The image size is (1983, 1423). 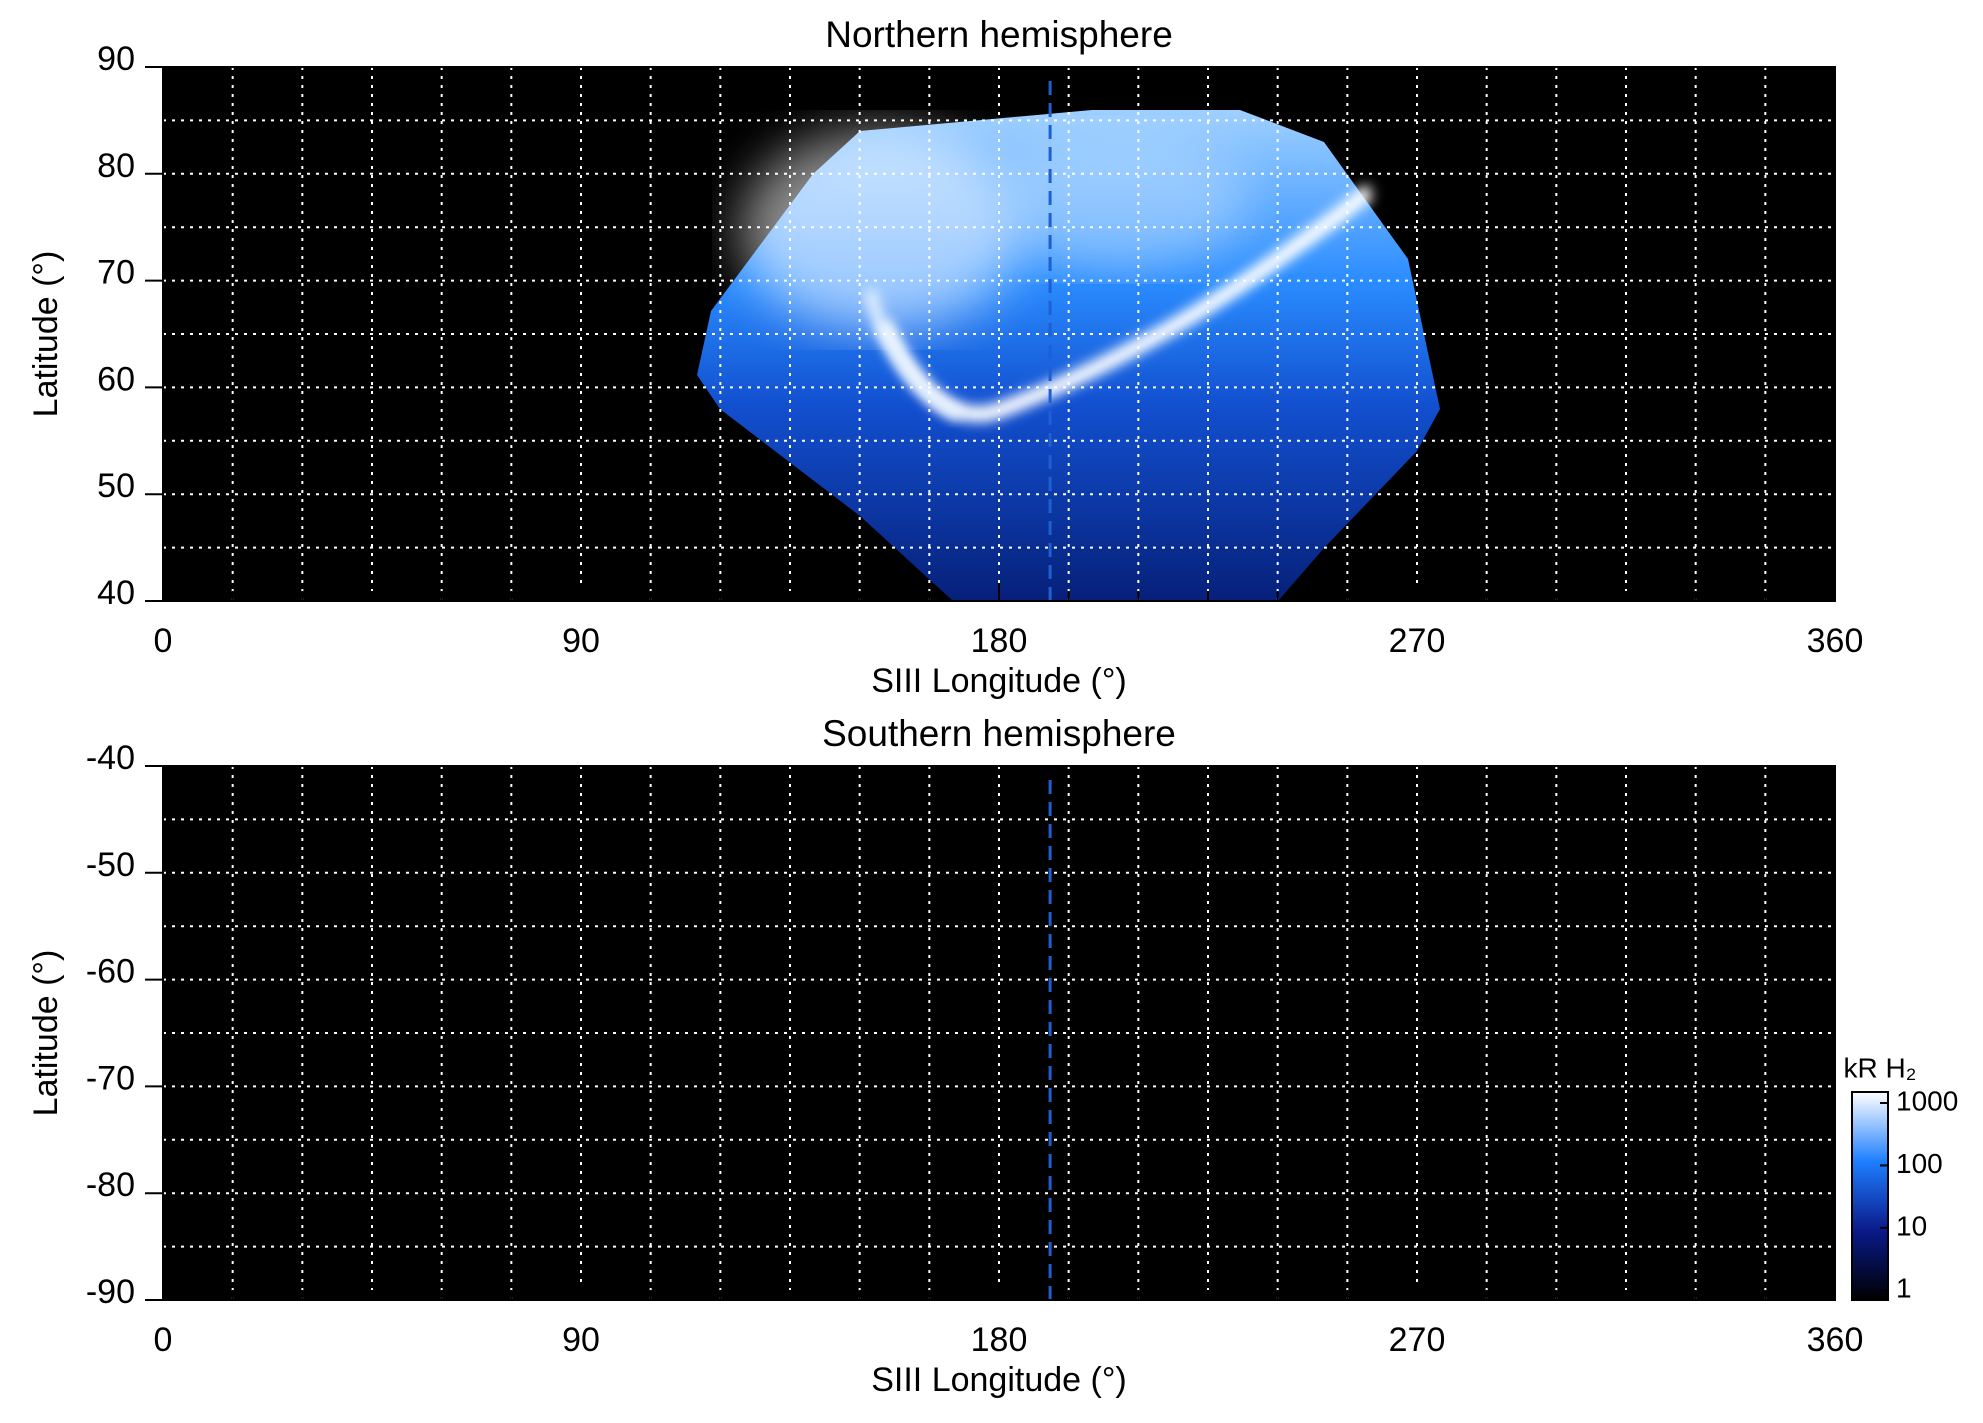 What do you see at coordinates (999, 733) in the screenshot?
I see `panel-title: Southern hemisphere` at bounding box center [999, 733].